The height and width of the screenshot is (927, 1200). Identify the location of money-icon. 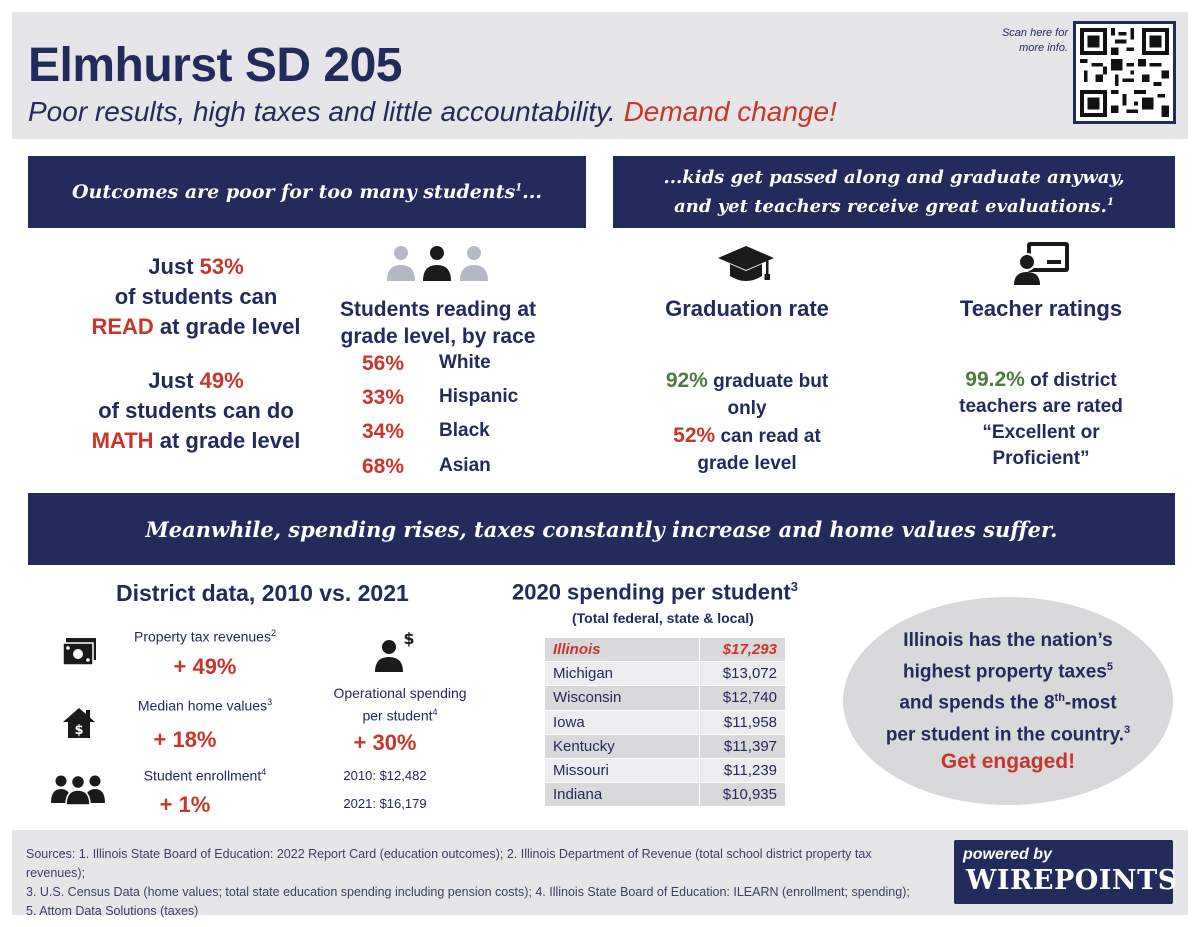
(80, 652).